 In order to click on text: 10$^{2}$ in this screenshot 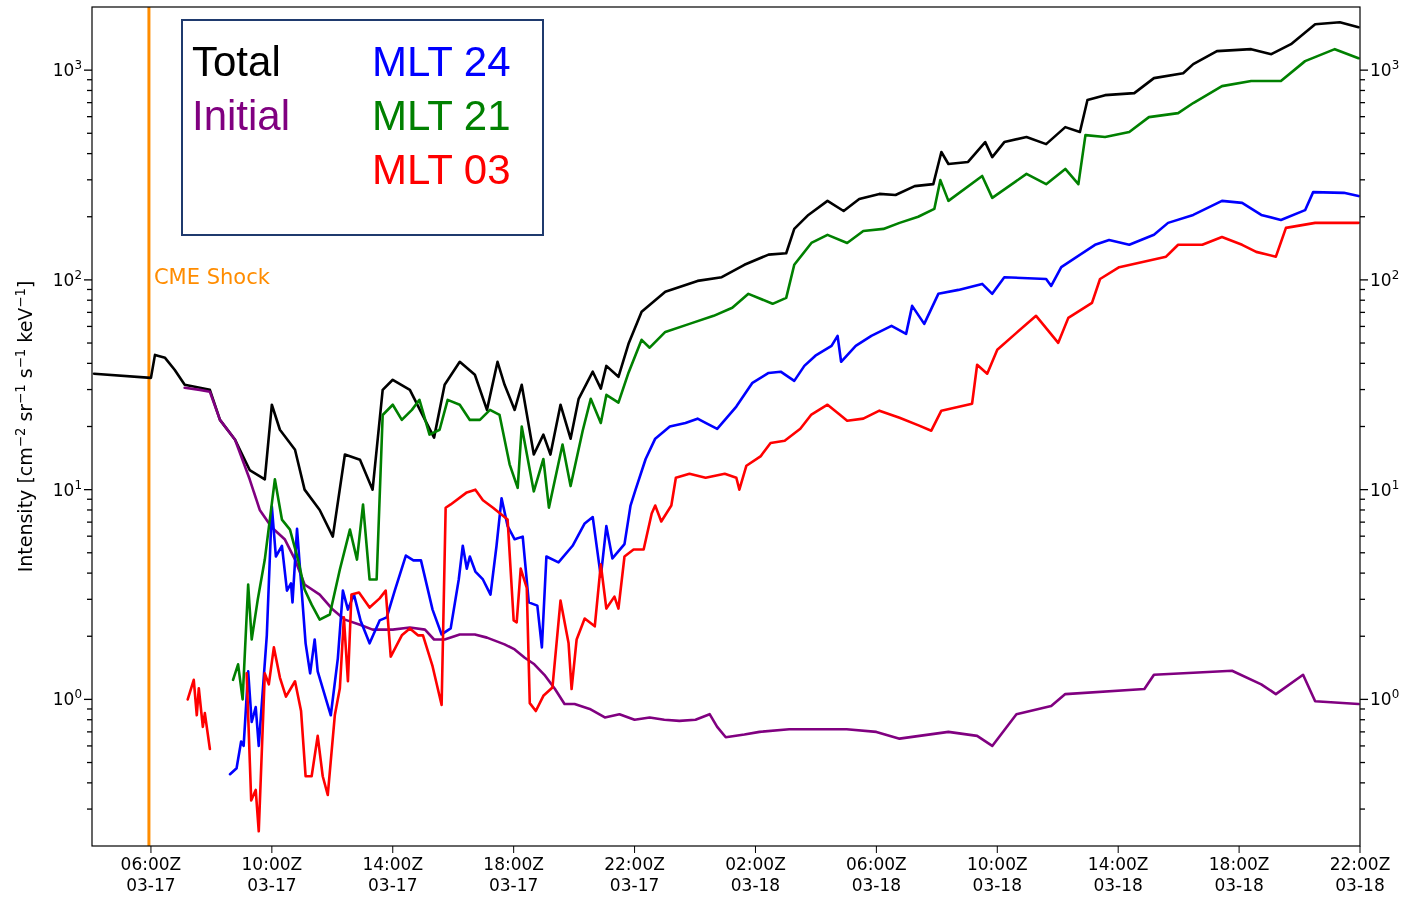, I will do `click(1385, 278)`.